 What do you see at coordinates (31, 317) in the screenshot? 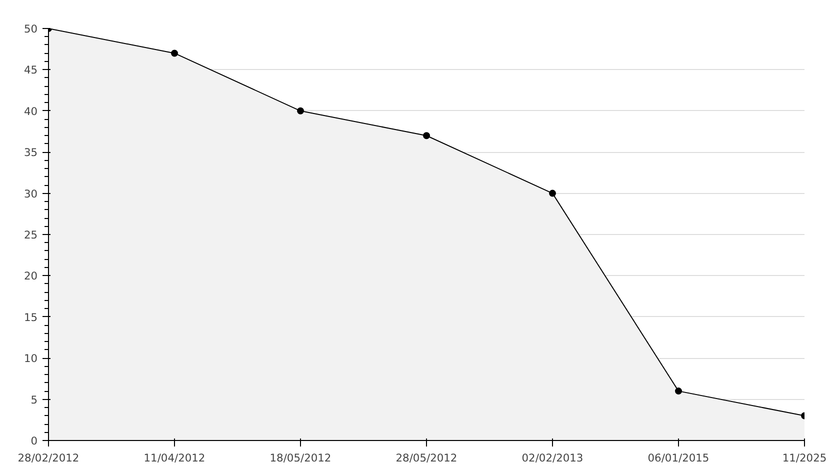
I see `y-tick-label: 15` at bounding box center [31, 317].